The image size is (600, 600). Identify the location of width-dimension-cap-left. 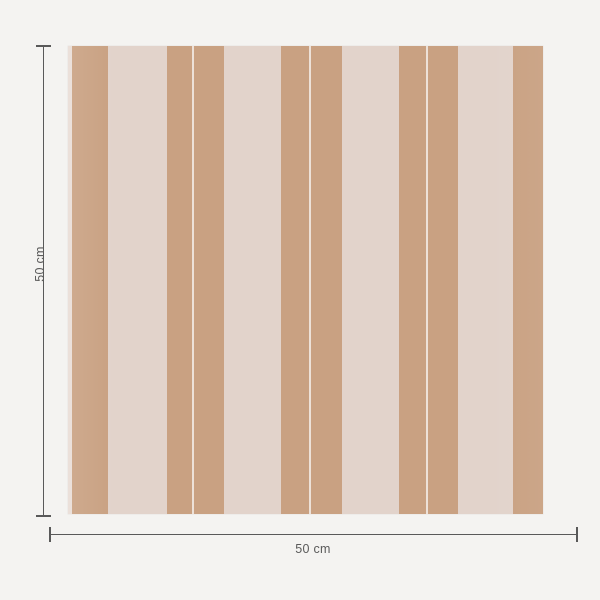
(50, 534).